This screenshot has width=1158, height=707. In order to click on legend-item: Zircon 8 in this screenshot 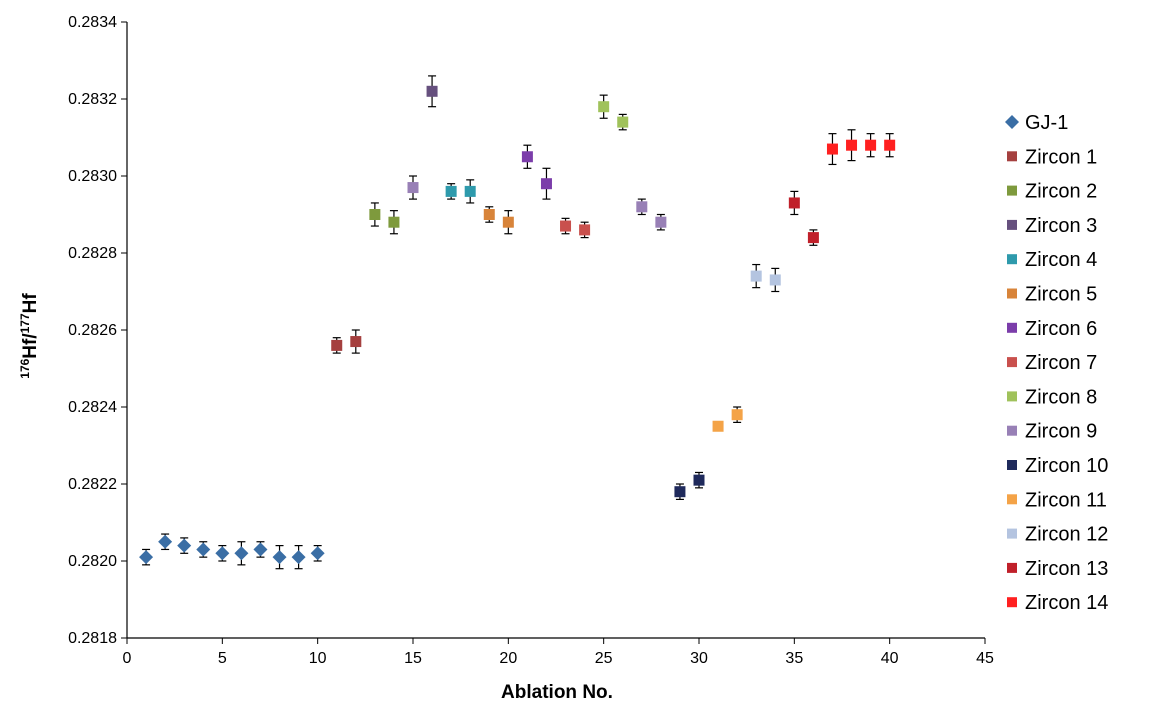, I will do `click(1052, 397)`.